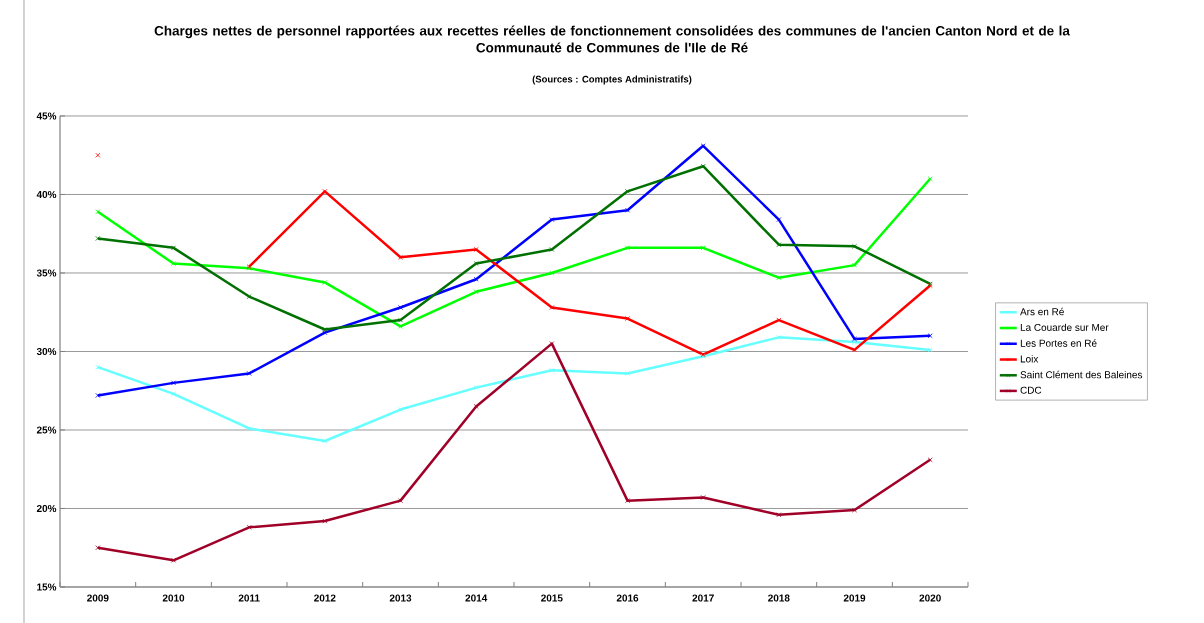  What do you see at coordinates (400, 598) in the screenshot?
I see `x-tick-label: 2013` at bounding box center [400, 598].